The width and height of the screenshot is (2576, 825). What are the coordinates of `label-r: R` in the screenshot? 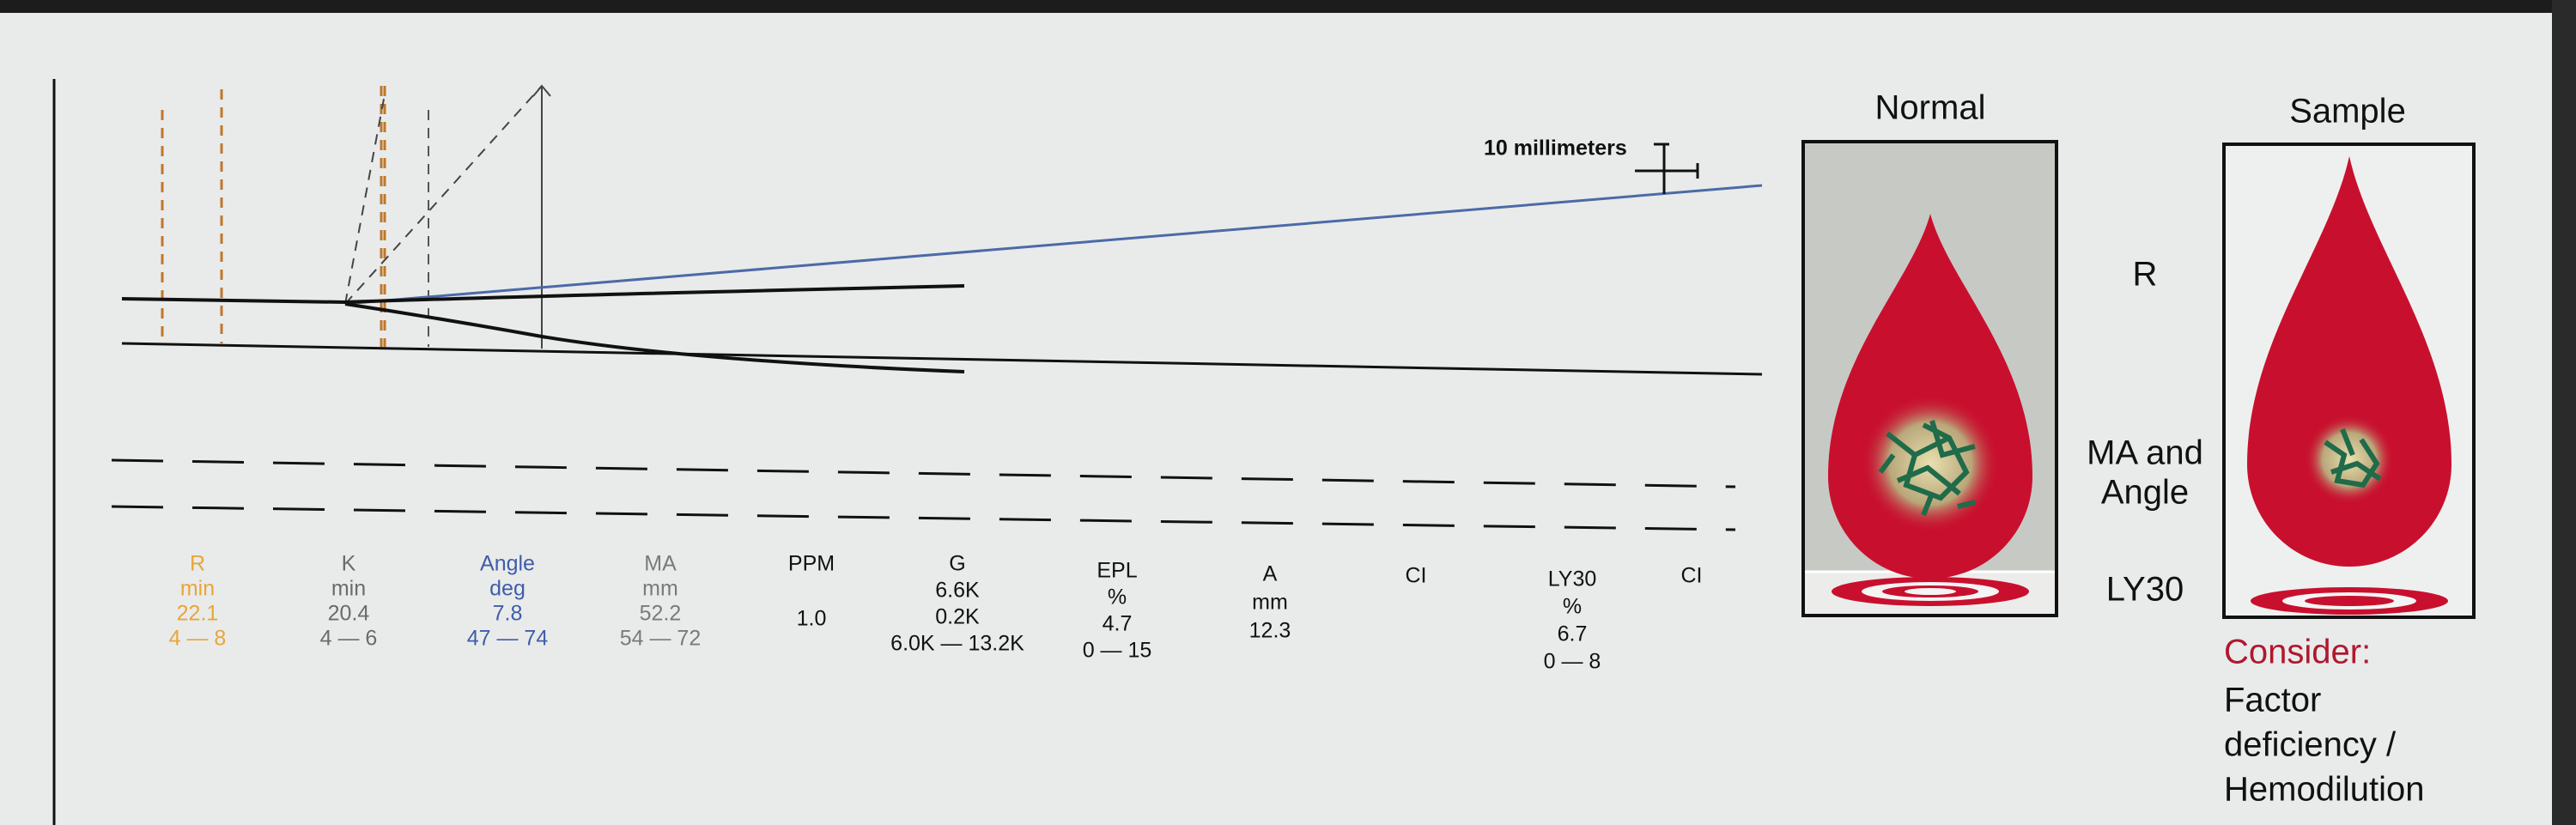 It's located at (2145, 275).